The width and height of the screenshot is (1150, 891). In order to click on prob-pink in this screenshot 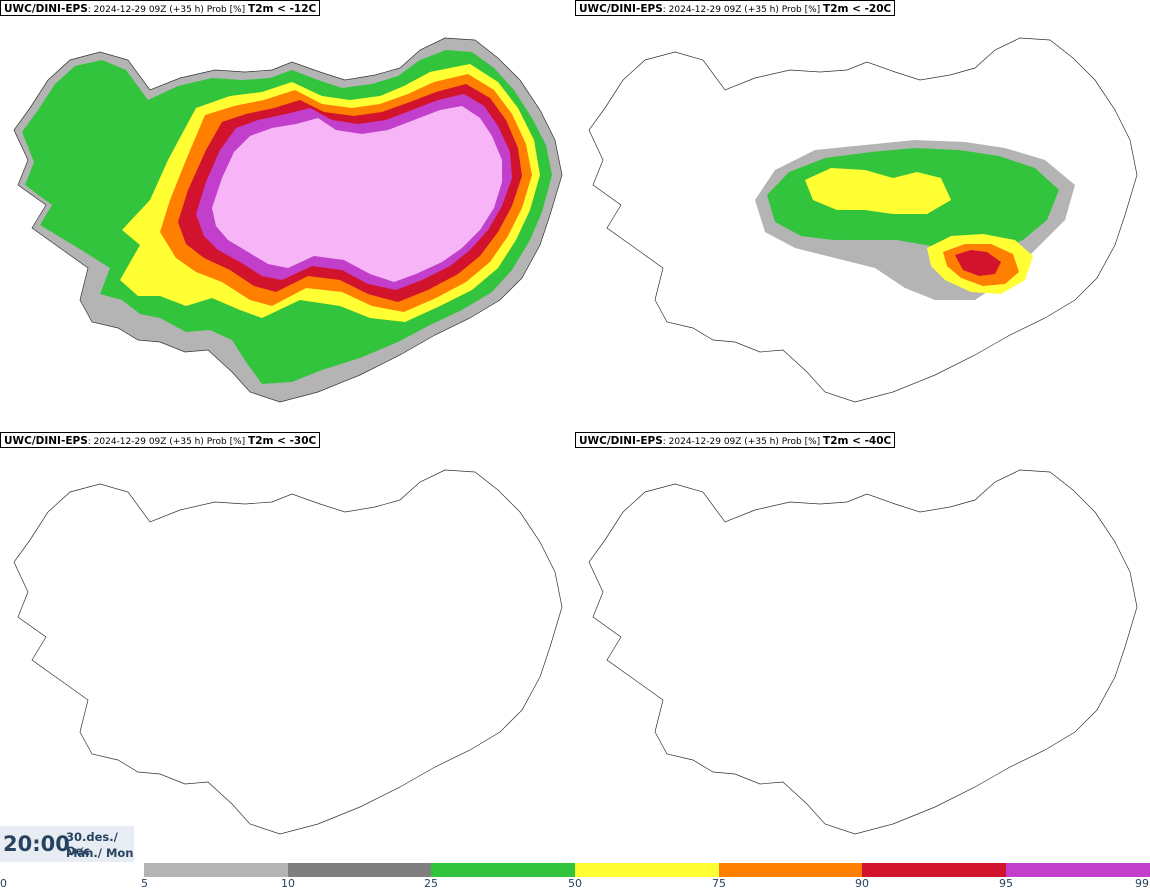, I will do `click(357, 194)`.